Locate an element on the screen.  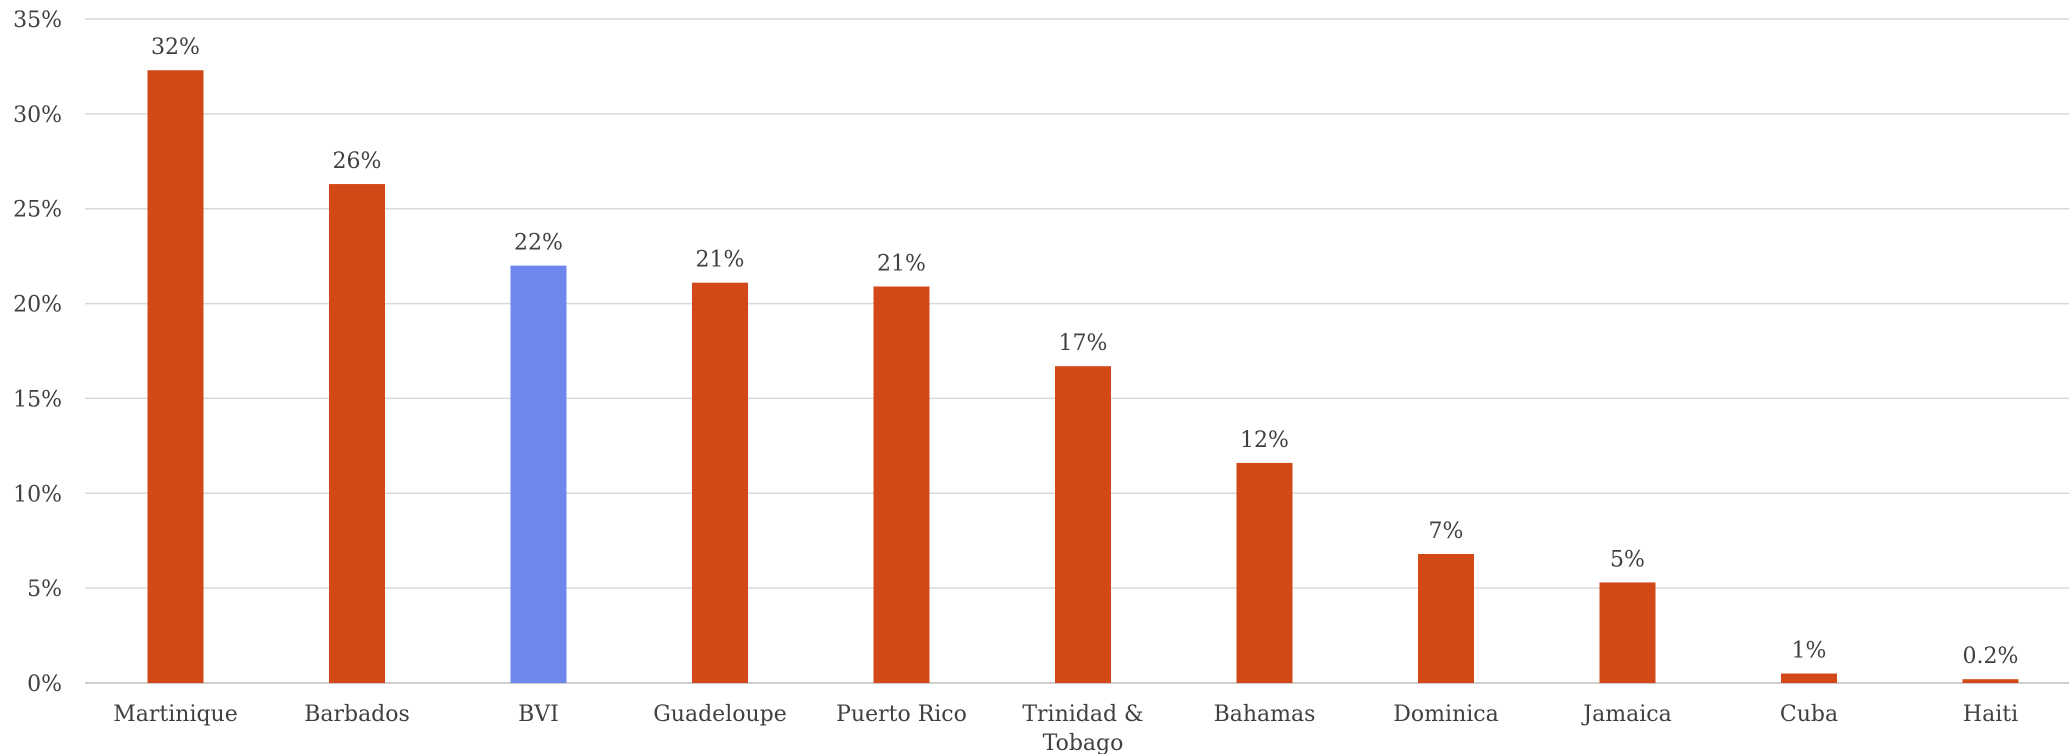
x-tick-label: Barbados is located at coordinates (357, 714).